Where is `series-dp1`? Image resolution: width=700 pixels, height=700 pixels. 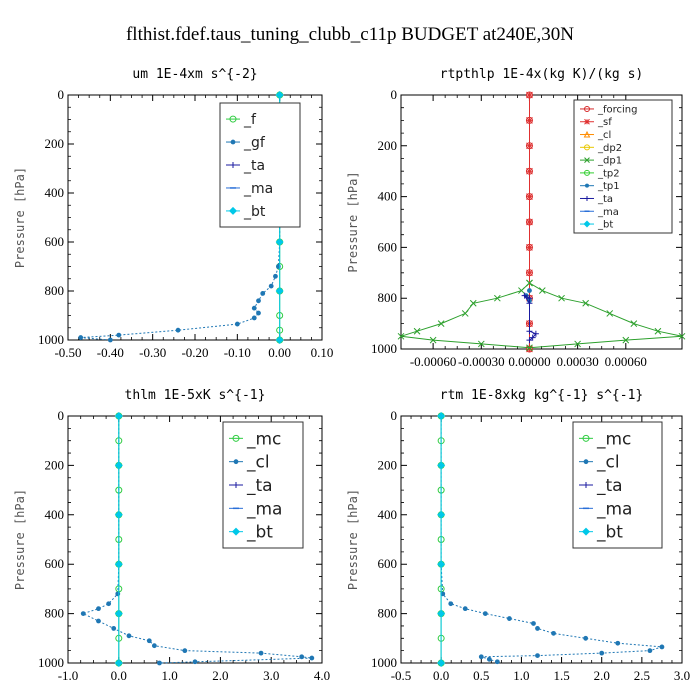 series-dp1 is located at coordinates (541, 315).